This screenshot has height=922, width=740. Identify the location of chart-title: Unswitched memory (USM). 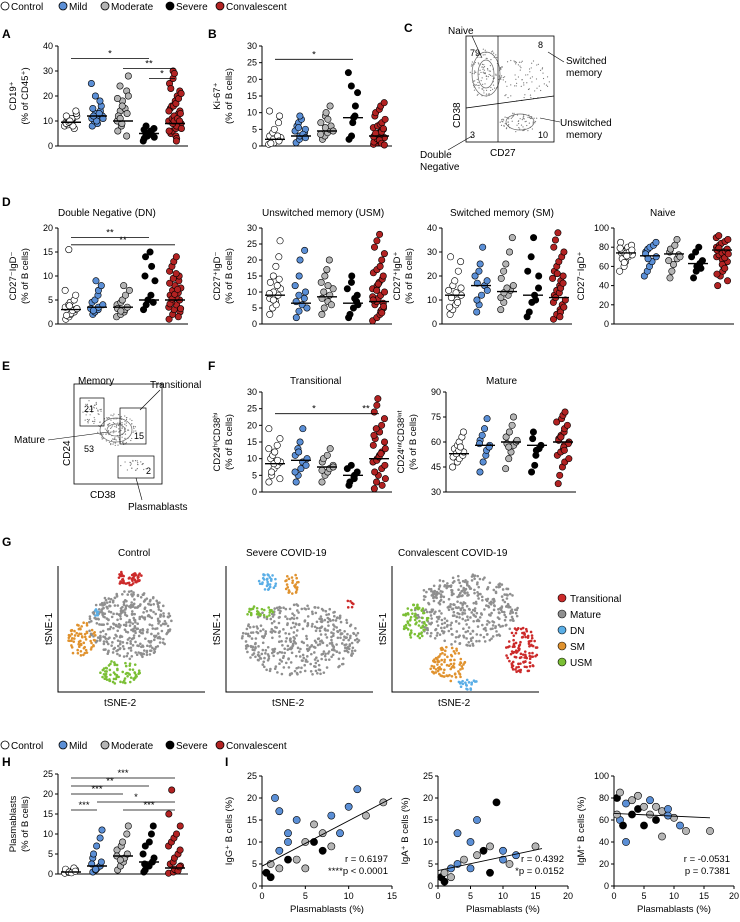
(323, 213).